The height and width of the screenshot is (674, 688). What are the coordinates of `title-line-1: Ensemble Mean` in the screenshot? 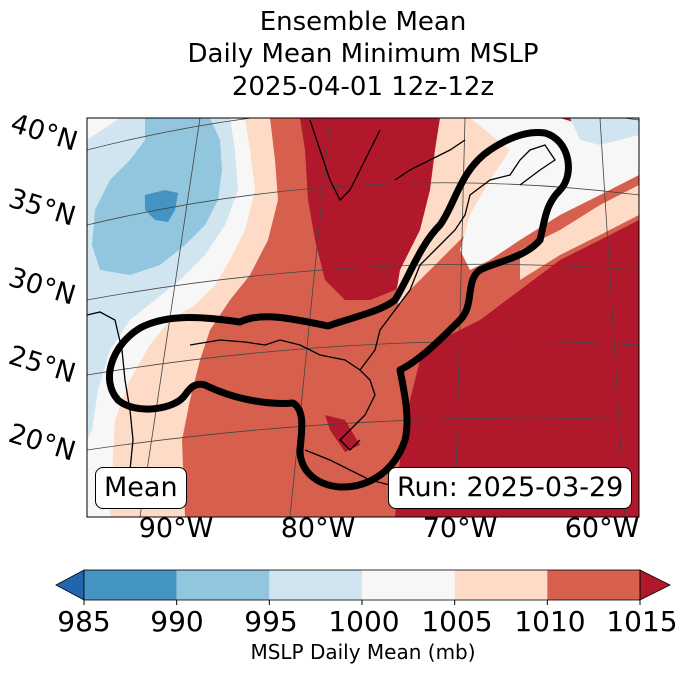 It's located at (363, 22).